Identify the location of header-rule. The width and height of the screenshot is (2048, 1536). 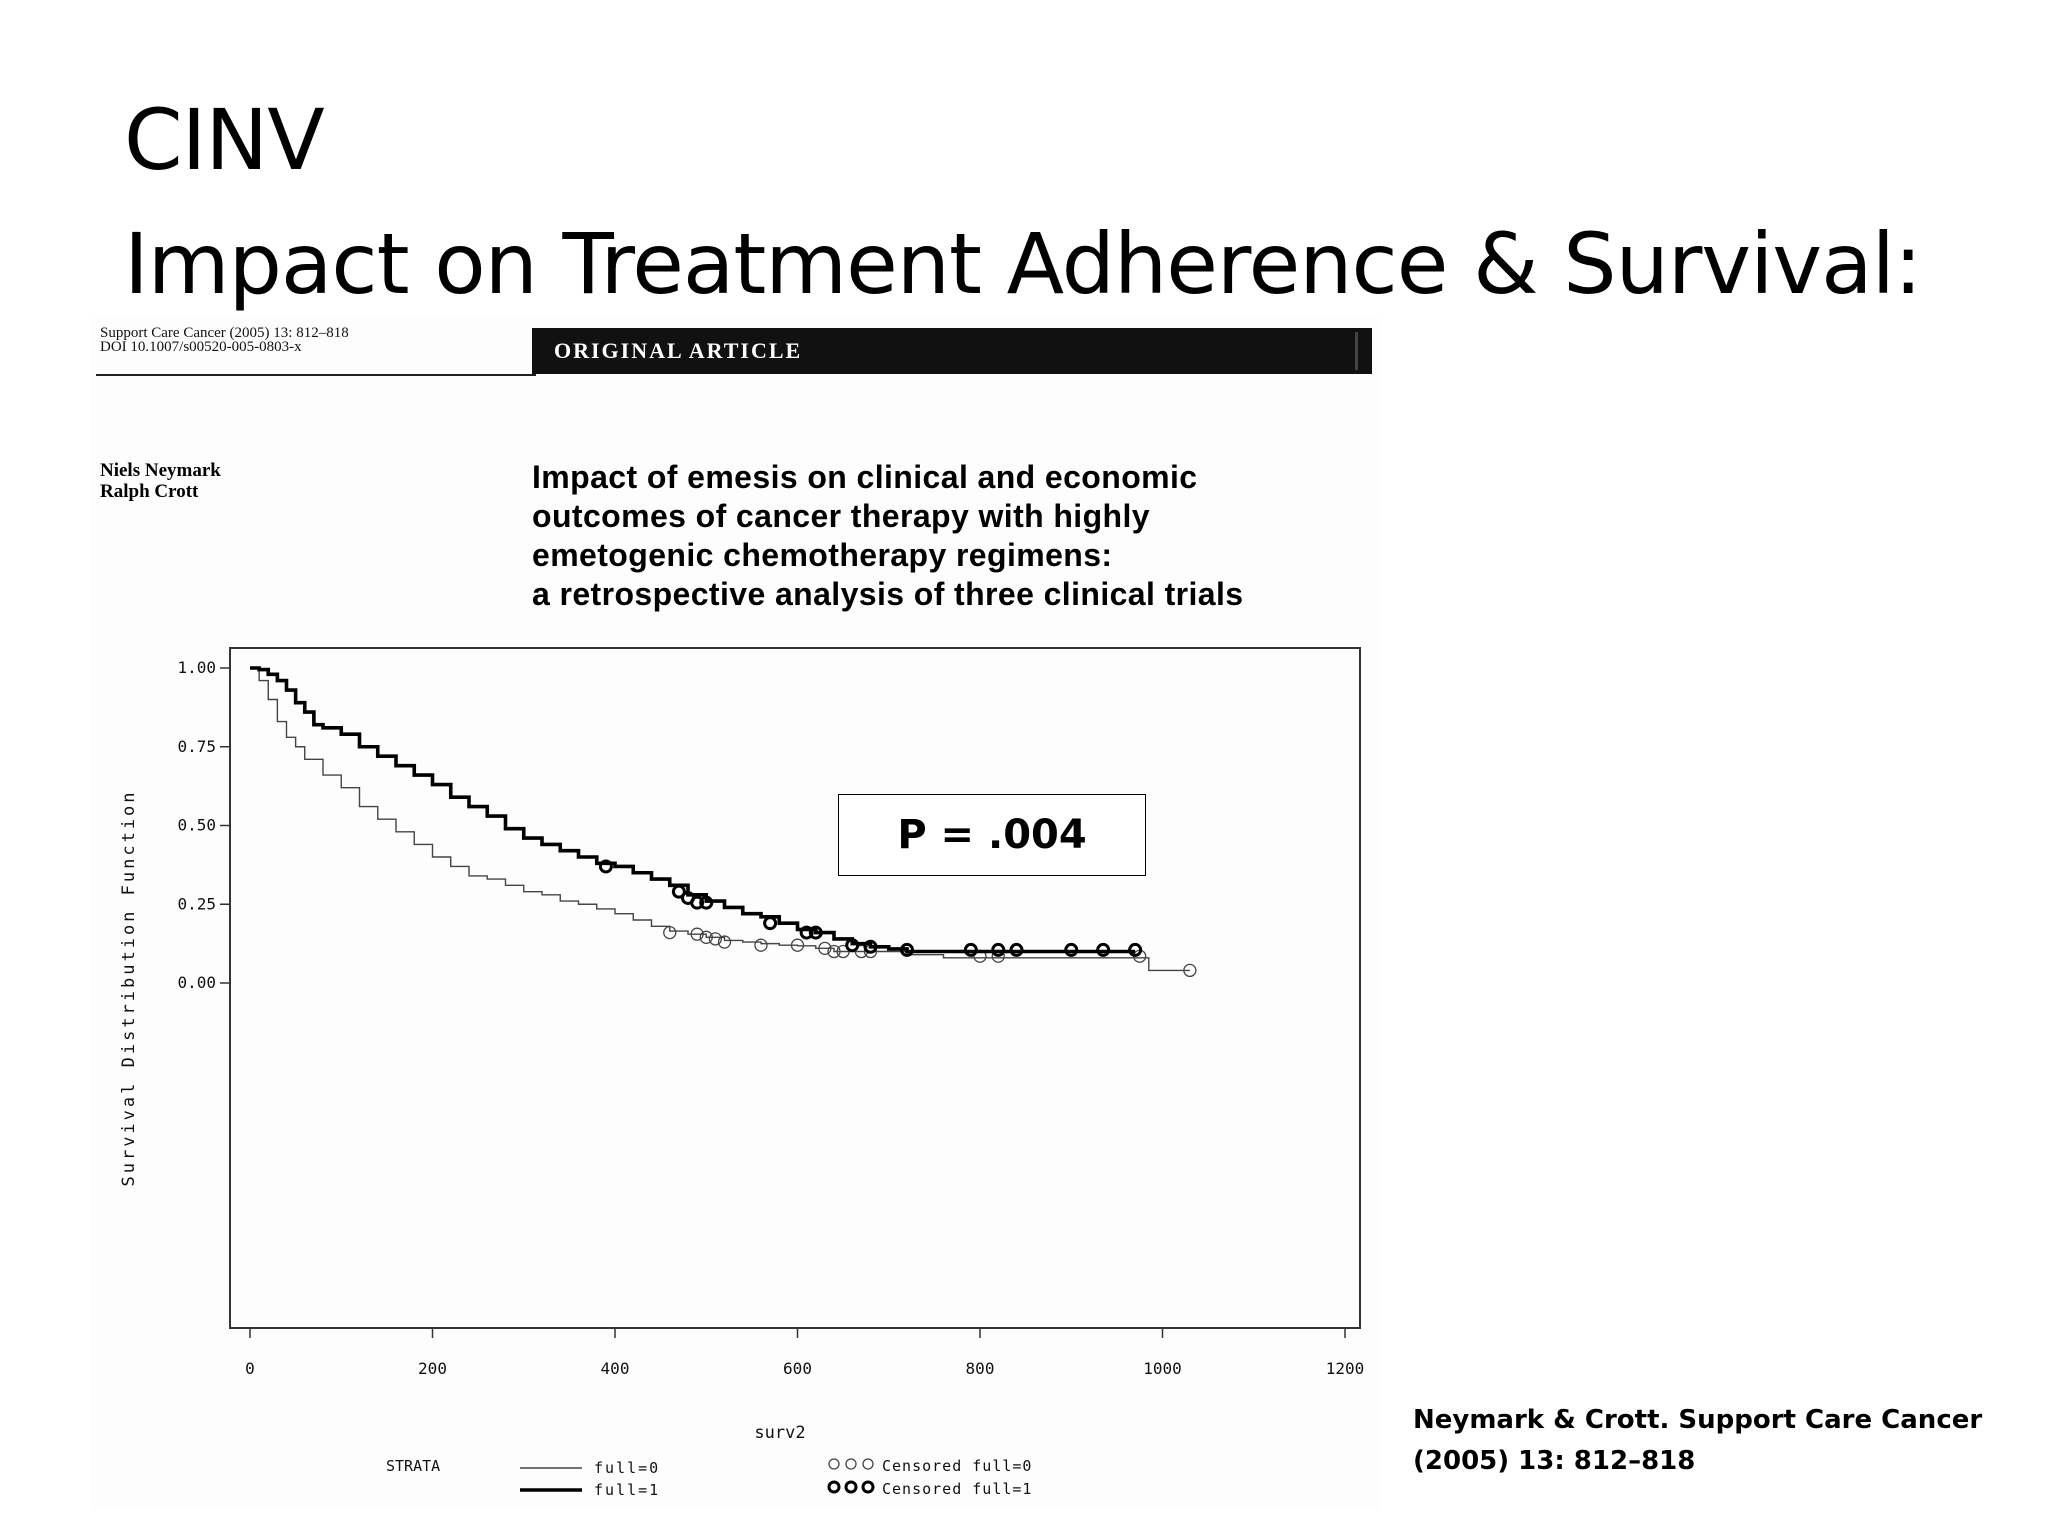
(316, 375).